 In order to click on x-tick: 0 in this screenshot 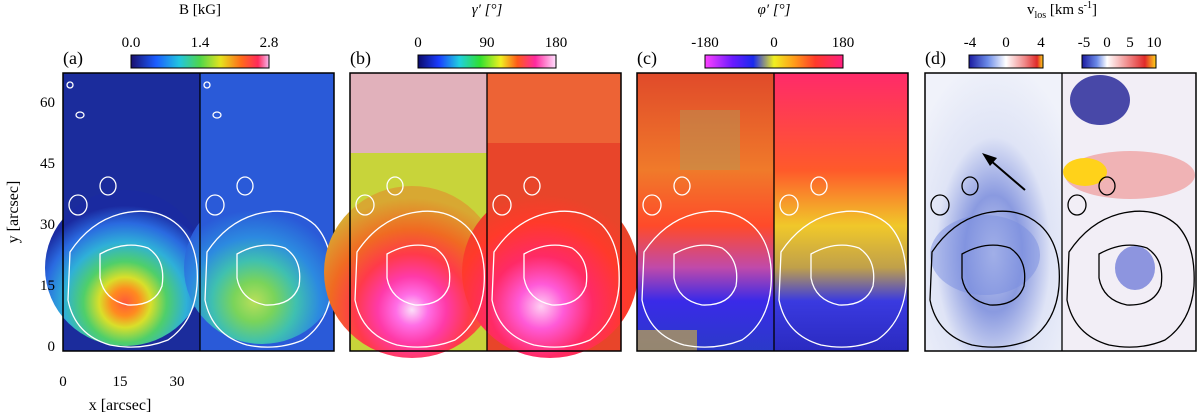, I will do `click(63, 382)`.